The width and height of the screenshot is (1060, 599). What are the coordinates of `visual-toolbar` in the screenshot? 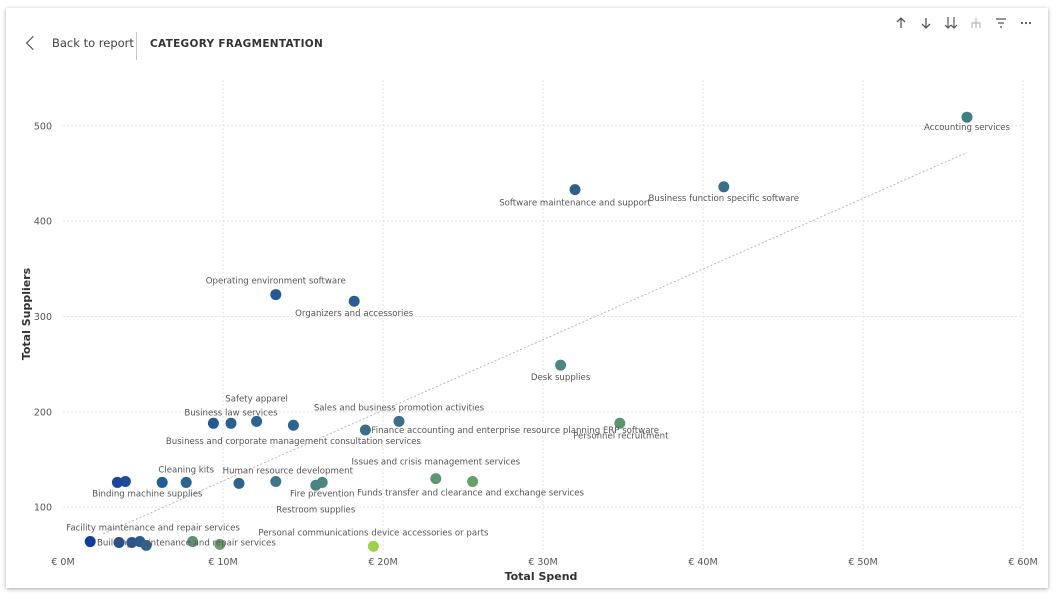 It's located at (963, 23).